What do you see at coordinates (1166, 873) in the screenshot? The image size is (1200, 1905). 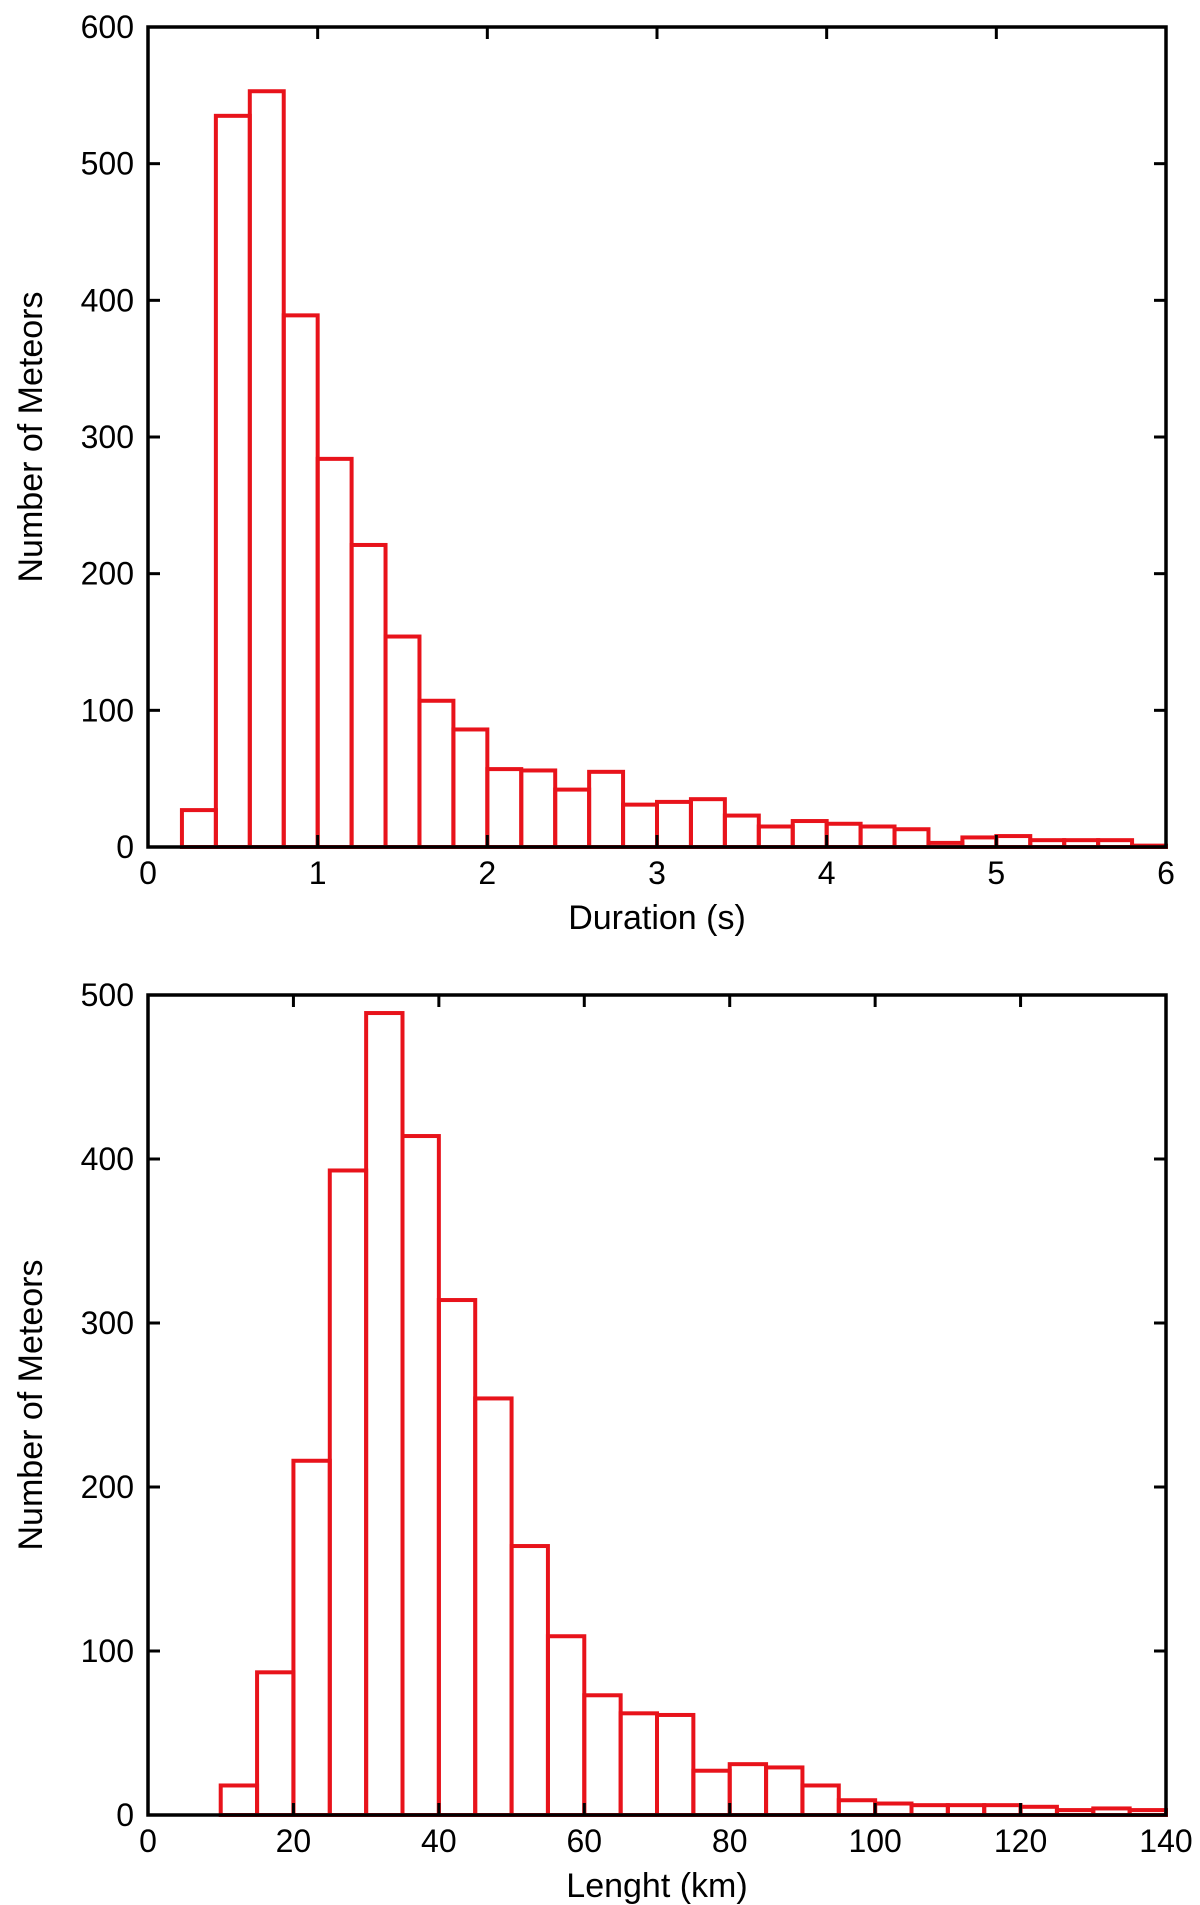 I see `x-tick-label: 6` at bounding box center [1166, 873].